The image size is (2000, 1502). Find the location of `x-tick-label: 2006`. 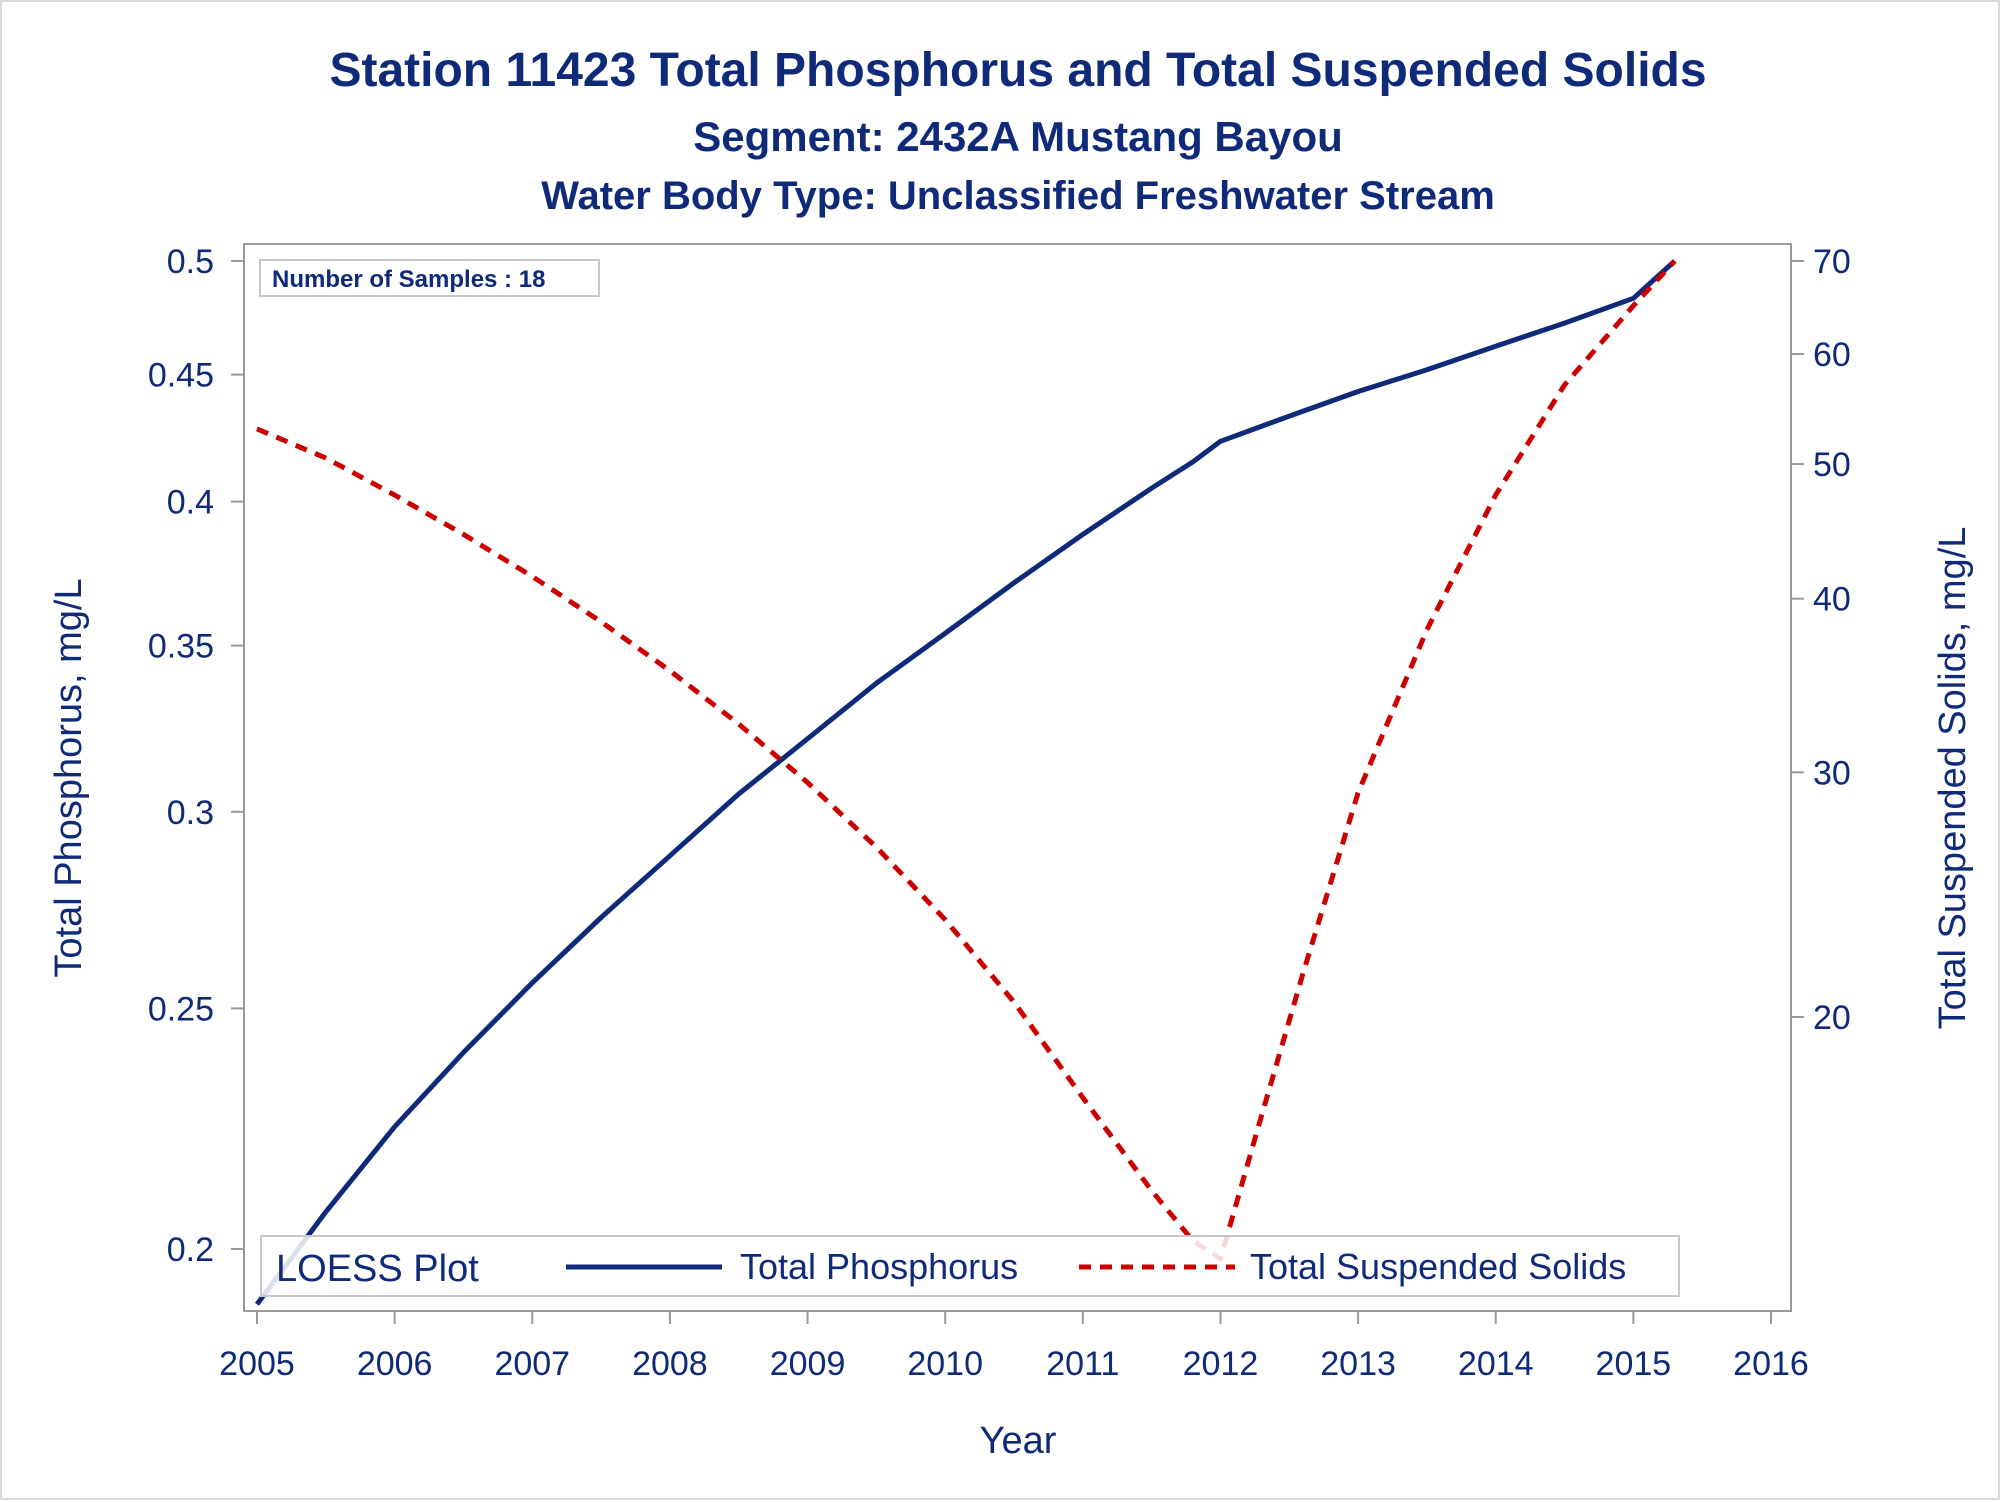

x-tick-label: 2006 is located at coordinates (395, 1364).